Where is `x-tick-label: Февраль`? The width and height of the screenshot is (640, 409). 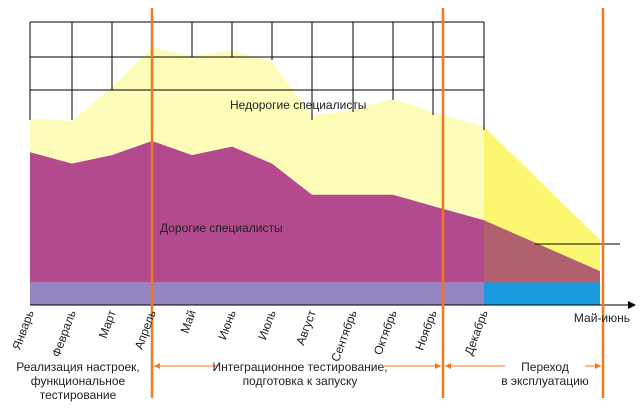
x-tick-label: Февраль is located at coordinates (64, 333).